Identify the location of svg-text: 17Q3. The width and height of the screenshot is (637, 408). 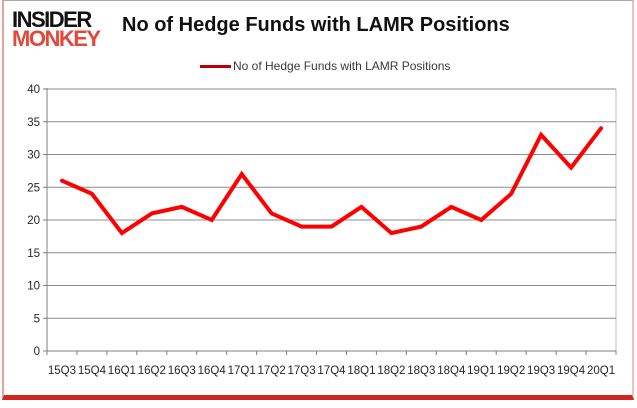
(301, 371).